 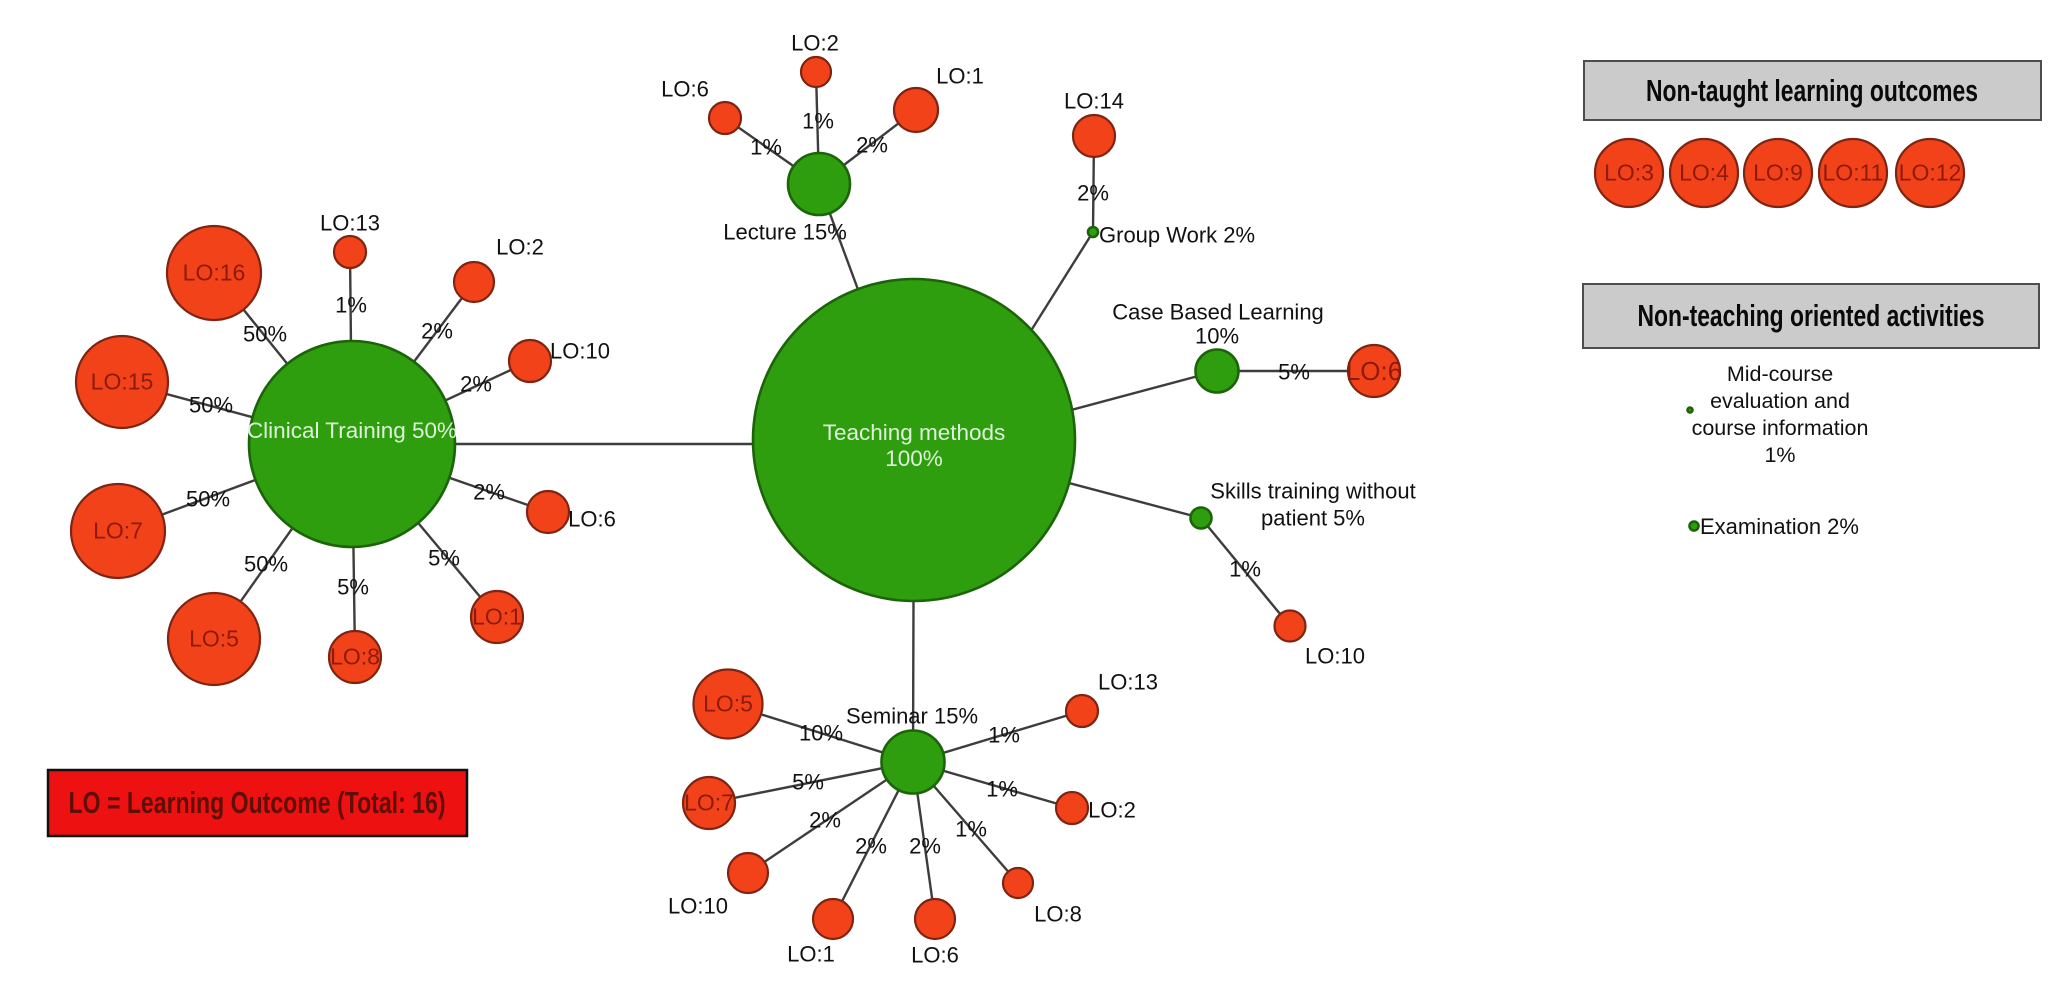 What do you see at coordinates (1930, 173) in the screenshot?
I see `svg-text: LO:12` at bounding box center [1930, 173].